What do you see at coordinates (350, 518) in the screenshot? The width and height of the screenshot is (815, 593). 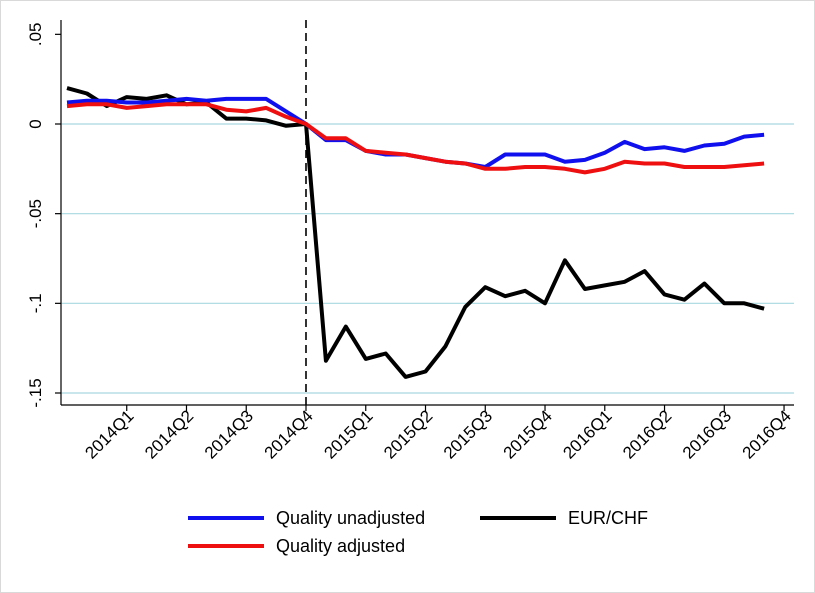 I see `legend-label-quality-unadjusted: Quality unadjusted` at bounding box center [350, 518].